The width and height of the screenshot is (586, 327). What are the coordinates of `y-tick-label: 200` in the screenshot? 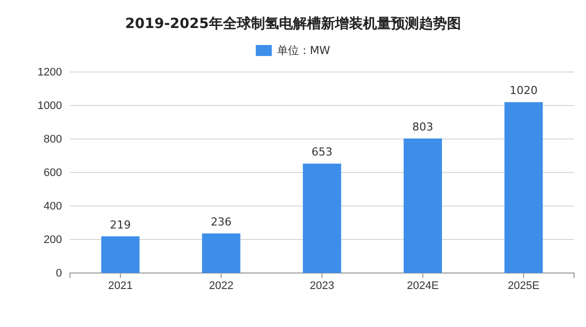 It's located at (53, 240).